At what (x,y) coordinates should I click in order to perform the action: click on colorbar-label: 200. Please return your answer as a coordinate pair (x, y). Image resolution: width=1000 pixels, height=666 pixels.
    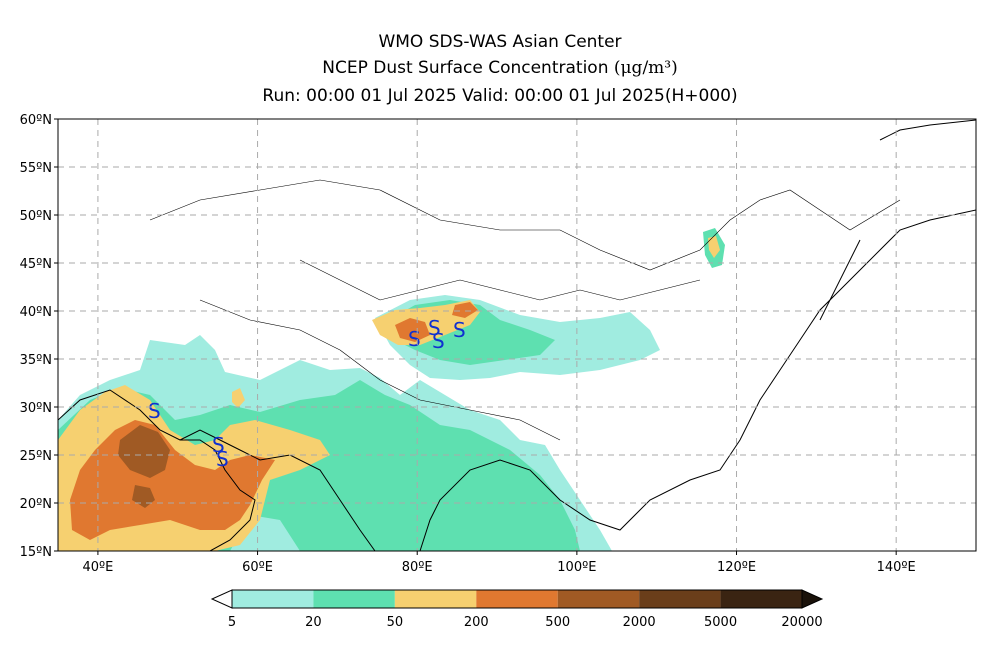
    Looking at the image, I should click on (476, 622).